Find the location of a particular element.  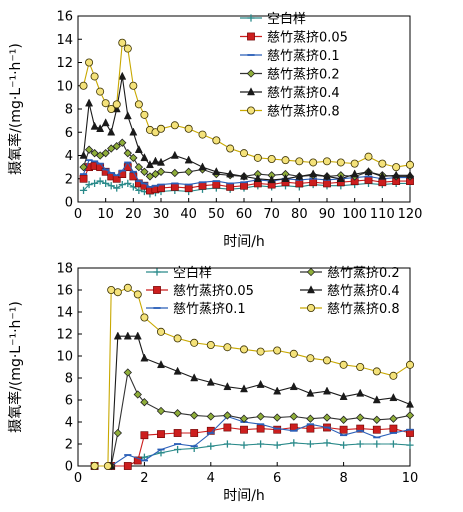

x-tick-label: 90 is located at coordinates (327, 214).